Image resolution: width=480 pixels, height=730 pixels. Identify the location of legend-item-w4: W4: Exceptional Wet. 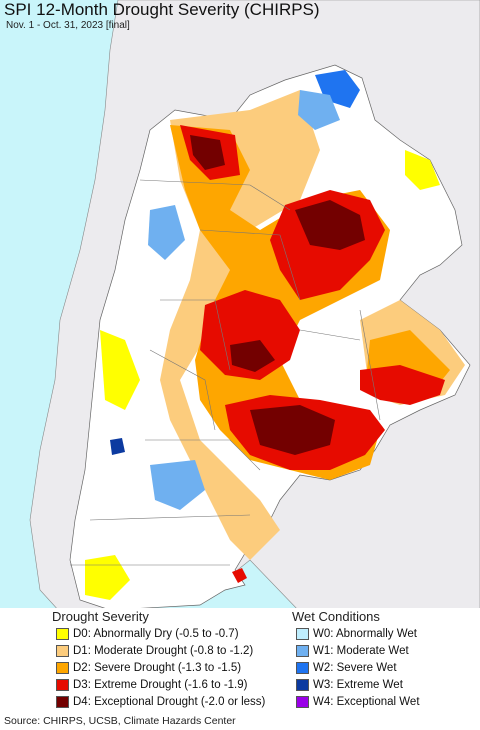
(358, 702).